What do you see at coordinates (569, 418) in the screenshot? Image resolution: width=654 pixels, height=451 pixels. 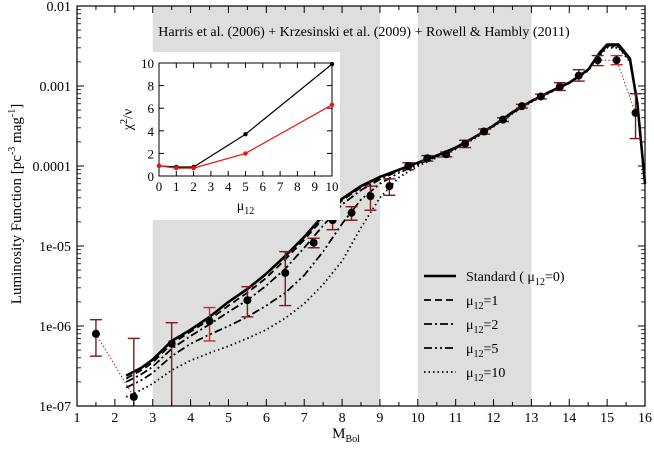 I see `x-tick-label: 14` at bounding box center [569, 418].